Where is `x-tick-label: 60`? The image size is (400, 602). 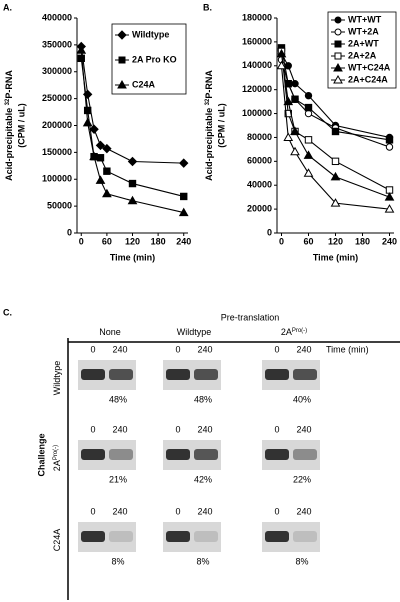
x-tick-label: 60 is located at coordinates (308, 241).